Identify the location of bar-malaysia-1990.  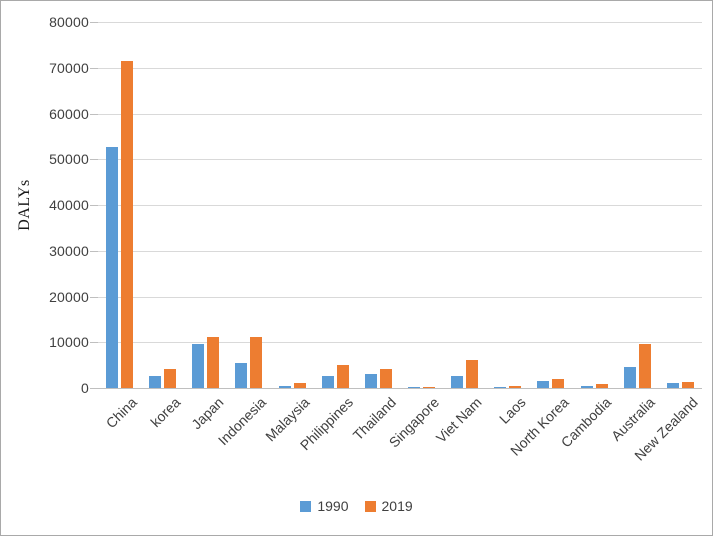
(284, 386).